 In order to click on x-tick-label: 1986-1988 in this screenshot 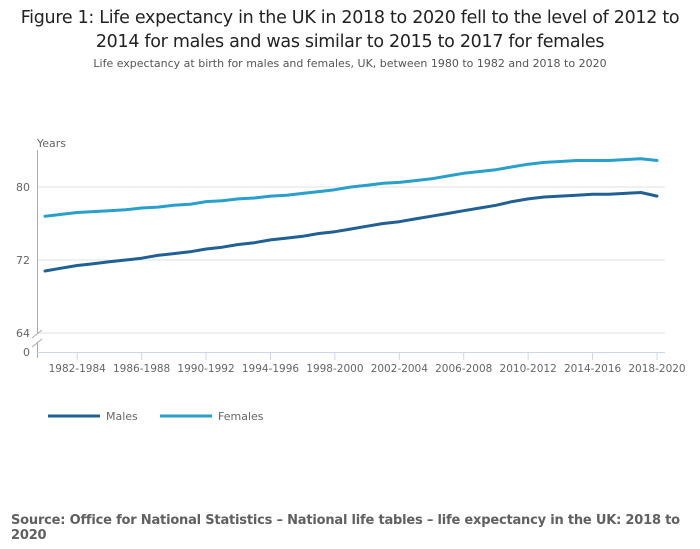, I will do `click(141, 369)`.